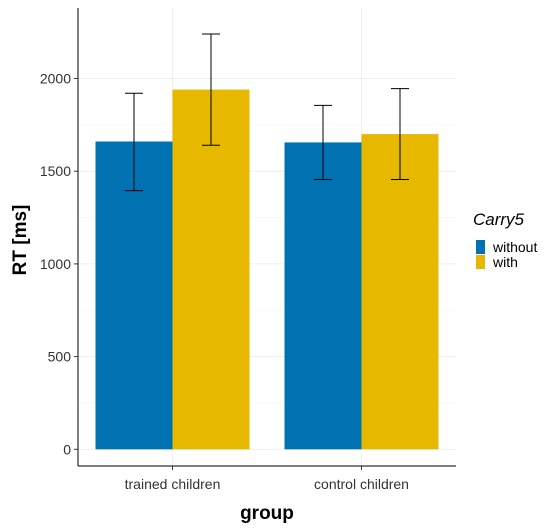 Image resolution: width=550 pixels, height=531 pixels. I want to click on y-tick-label: 2000, so click(55, 78).